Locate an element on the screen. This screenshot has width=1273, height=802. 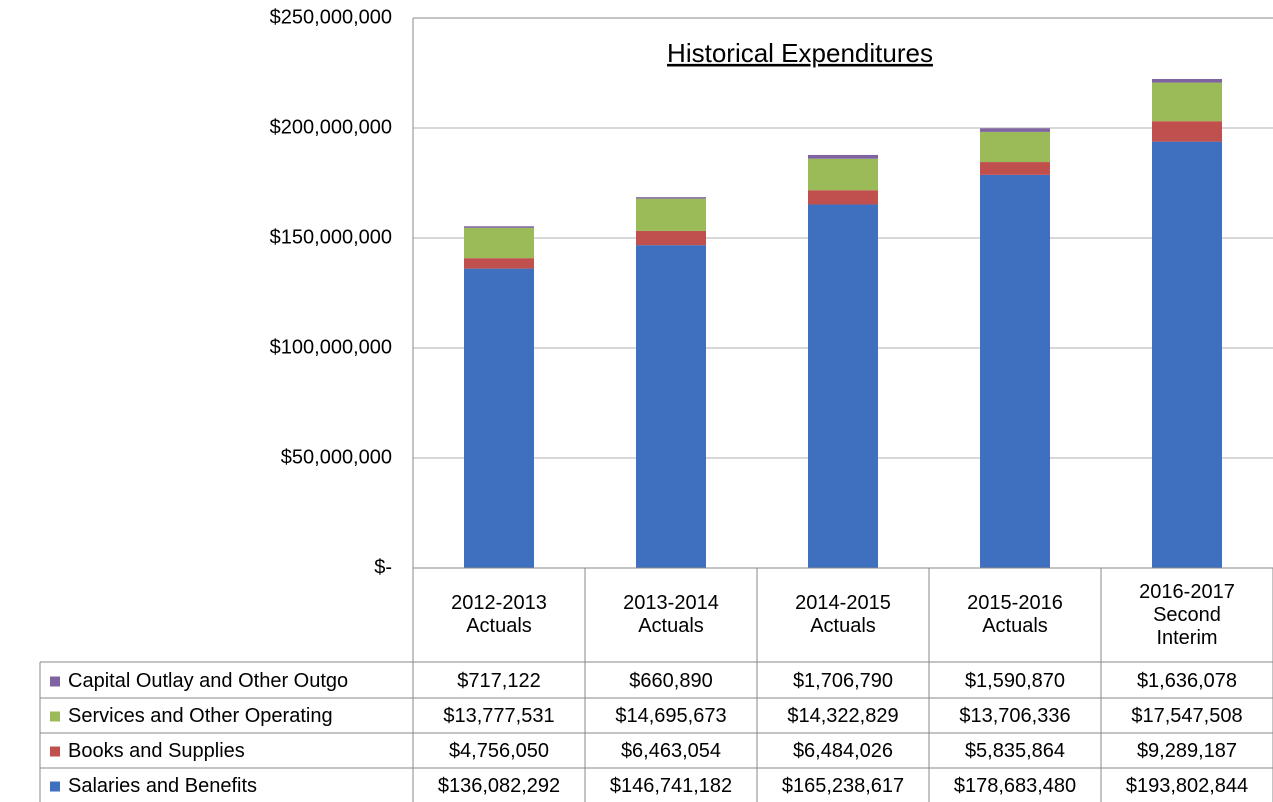
chart-title: Historical Expenditures is located at coordinates (800, 53).